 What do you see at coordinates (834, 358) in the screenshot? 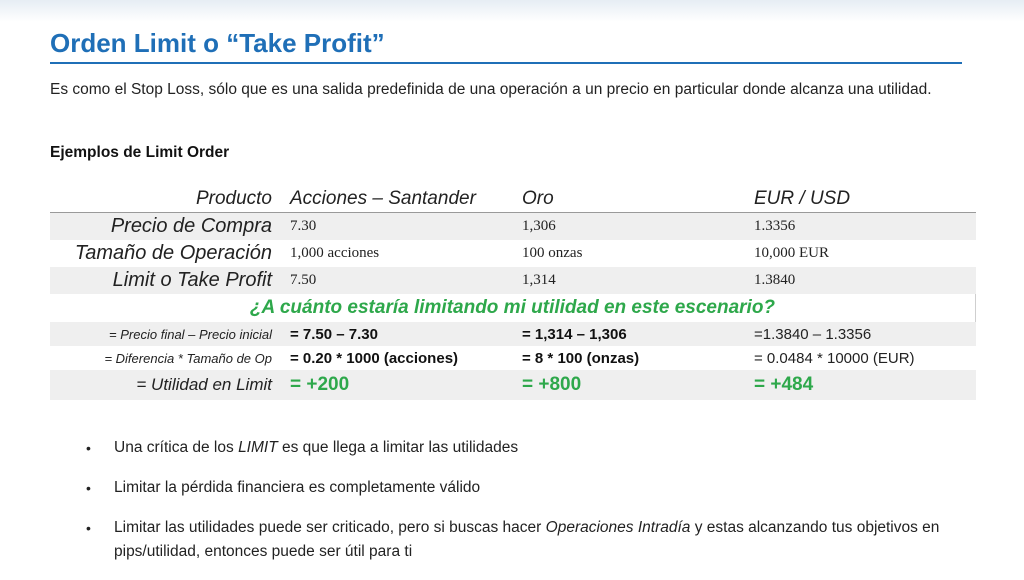
I see `table-cell: = 0.0484 * 10000 (EUR)` at bounding box center [834, 358].